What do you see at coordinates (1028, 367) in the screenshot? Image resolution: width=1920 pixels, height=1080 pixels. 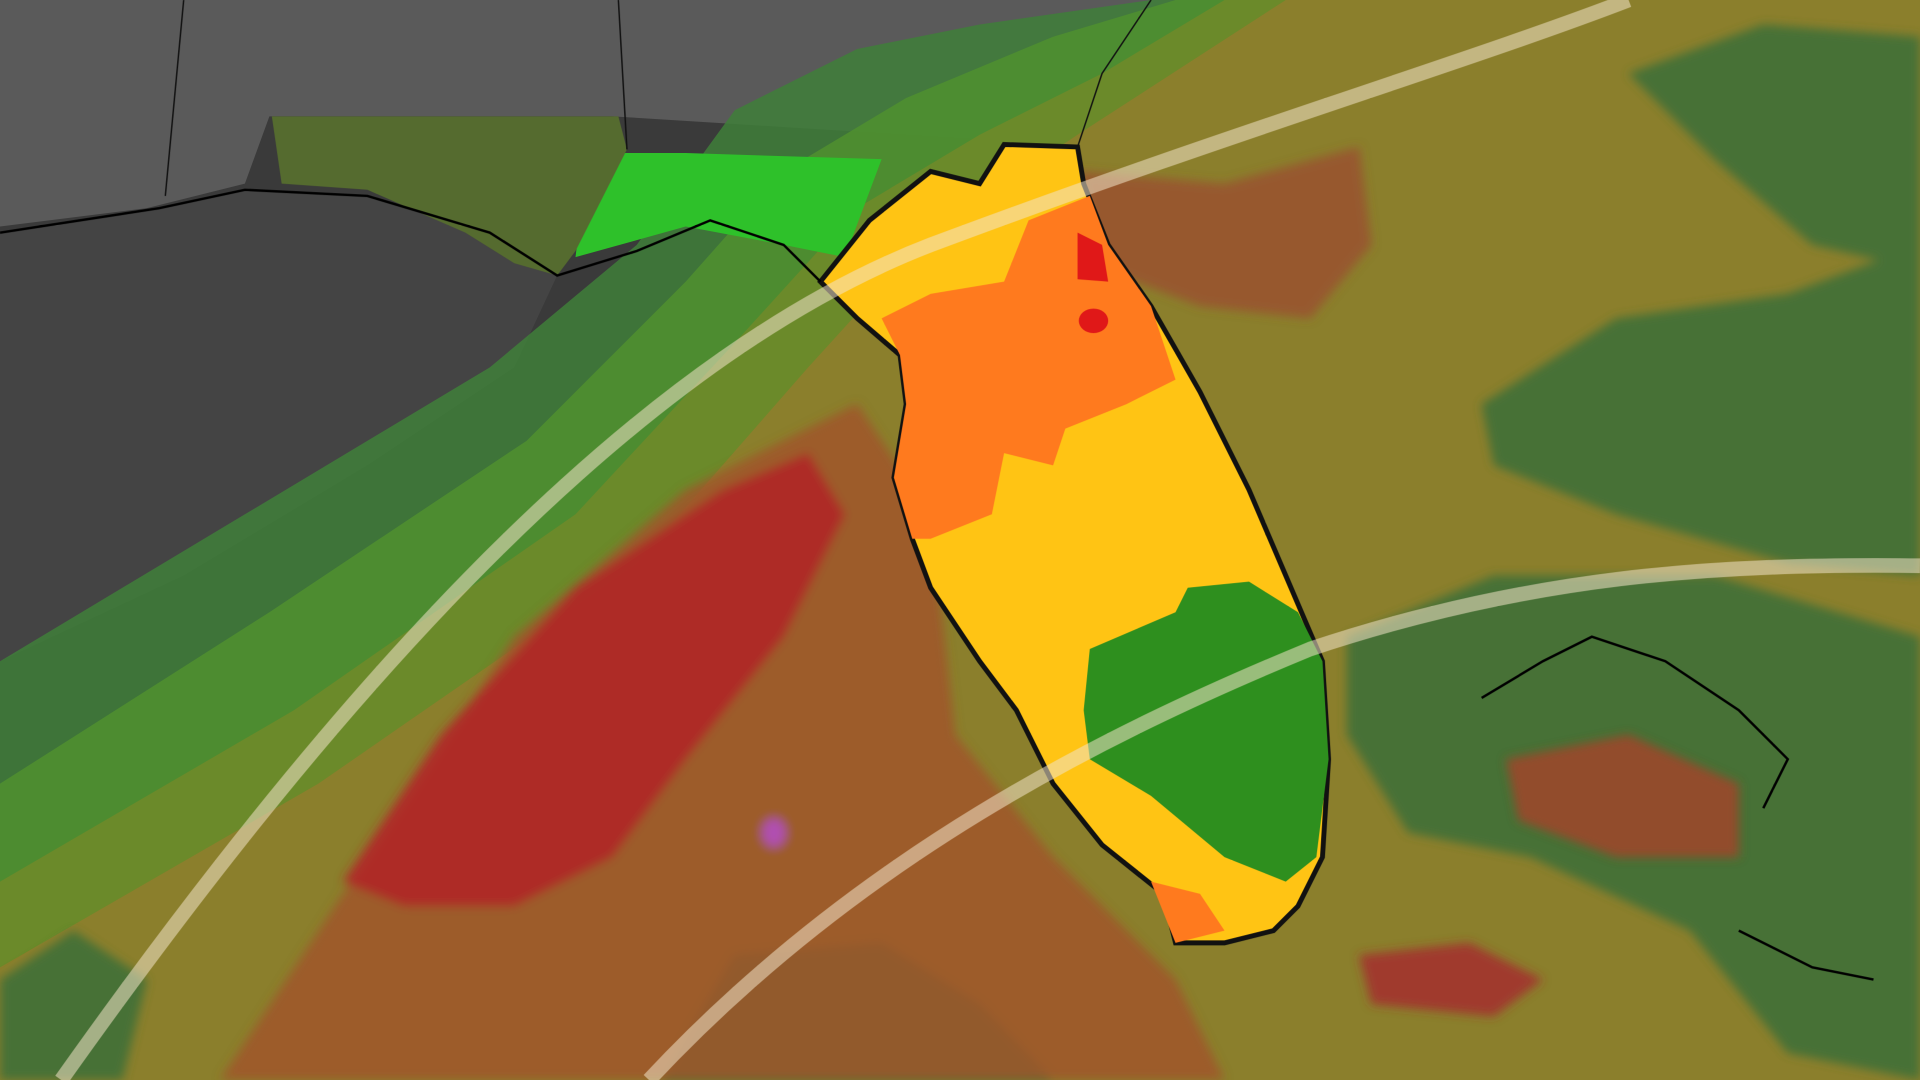 I see `orange-zone` at bounding box center [1028, 367].